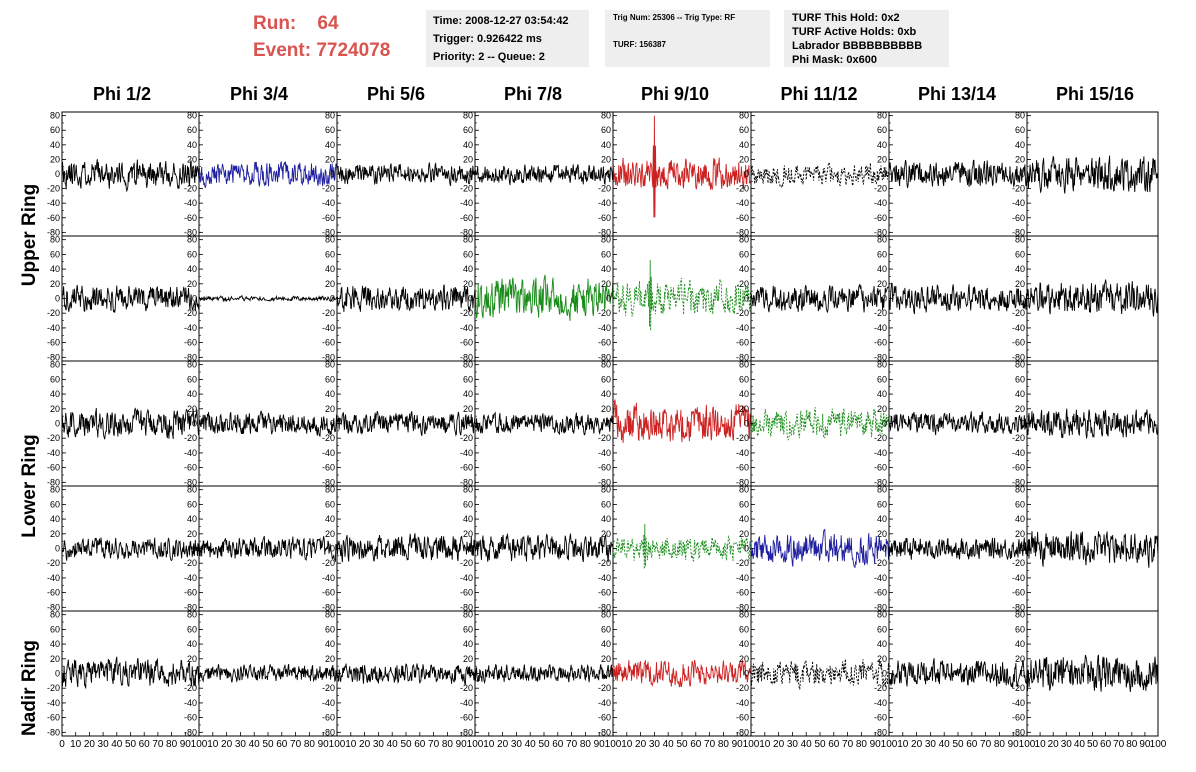 The image size is (1196, 772). I want to click on waveform-panel-r5-c2: 80 60 40 20 0 -20 -40 -60 -80, so click(261, 673).